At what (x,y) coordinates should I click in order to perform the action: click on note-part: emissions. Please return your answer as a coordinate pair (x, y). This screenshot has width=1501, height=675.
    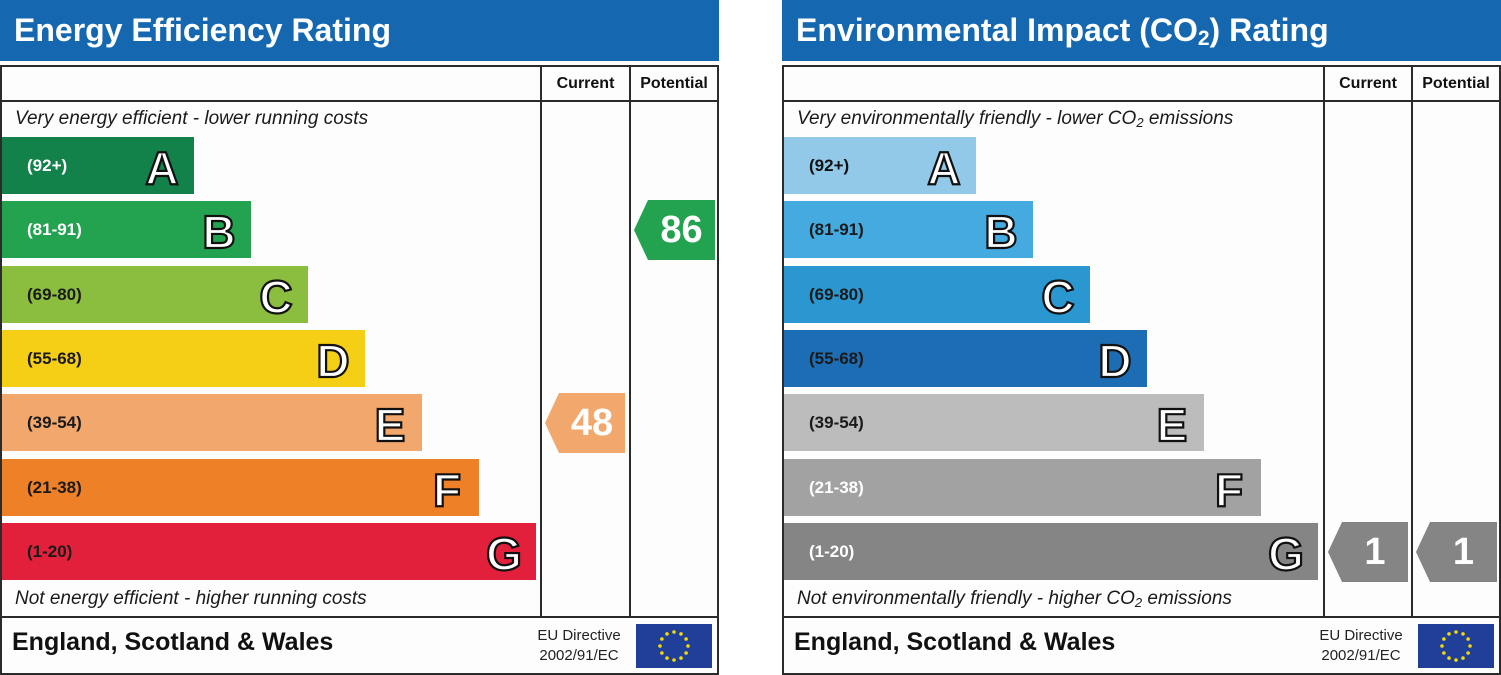
    Looking at the image, I should click on (1187, 598).